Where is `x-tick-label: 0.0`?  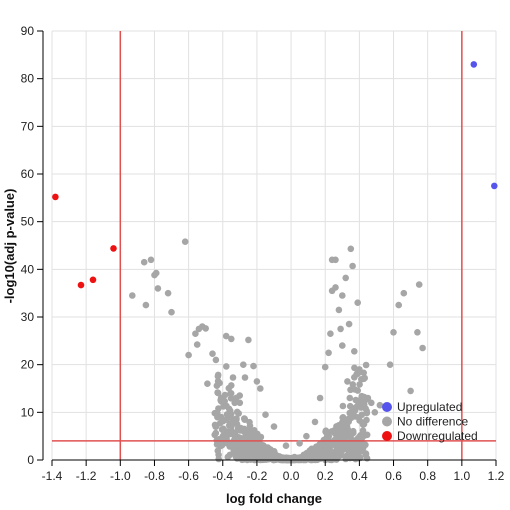
x-tick-label: 0.0 is located at coordinates (291, 476).